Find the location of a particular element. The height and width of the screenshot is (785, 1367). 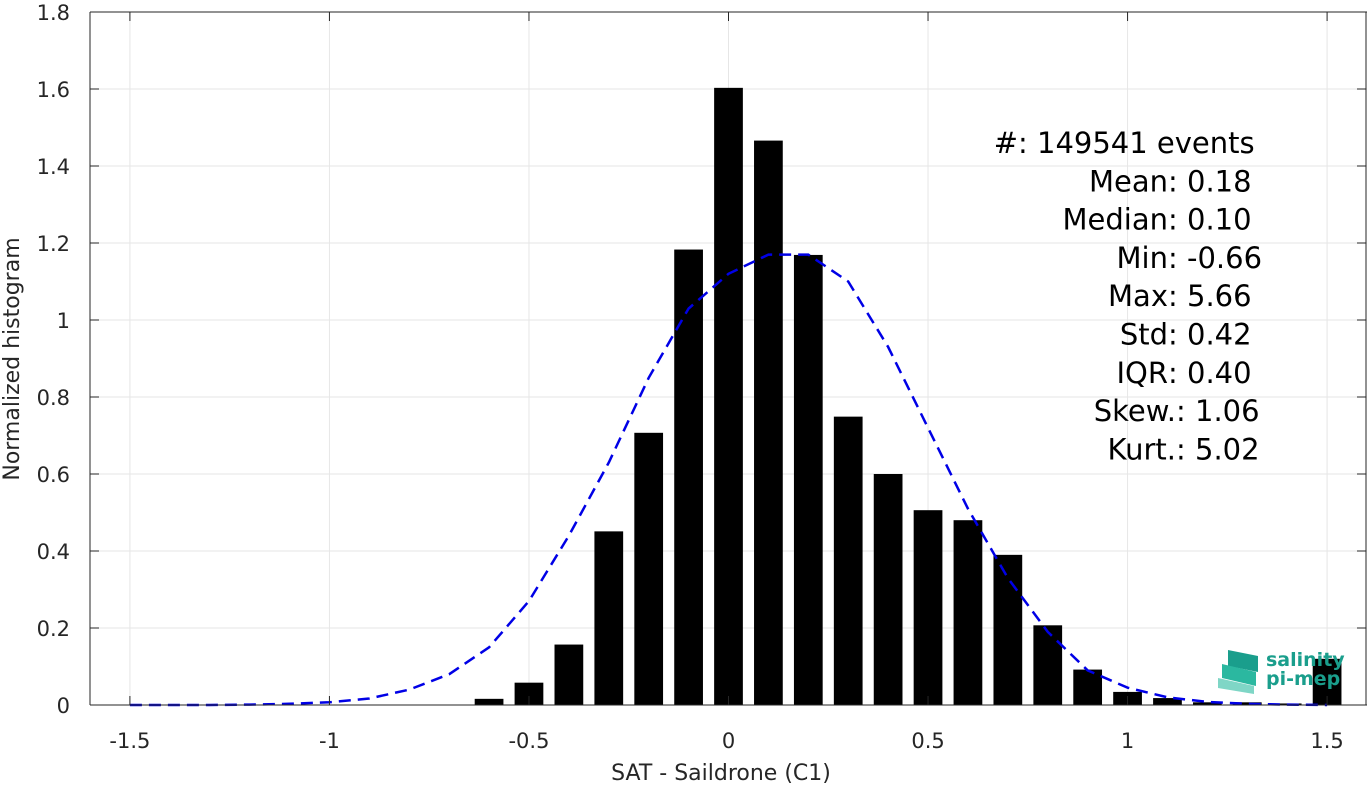

stats-value: : 0.18 is located at coordinates (1210, 181).